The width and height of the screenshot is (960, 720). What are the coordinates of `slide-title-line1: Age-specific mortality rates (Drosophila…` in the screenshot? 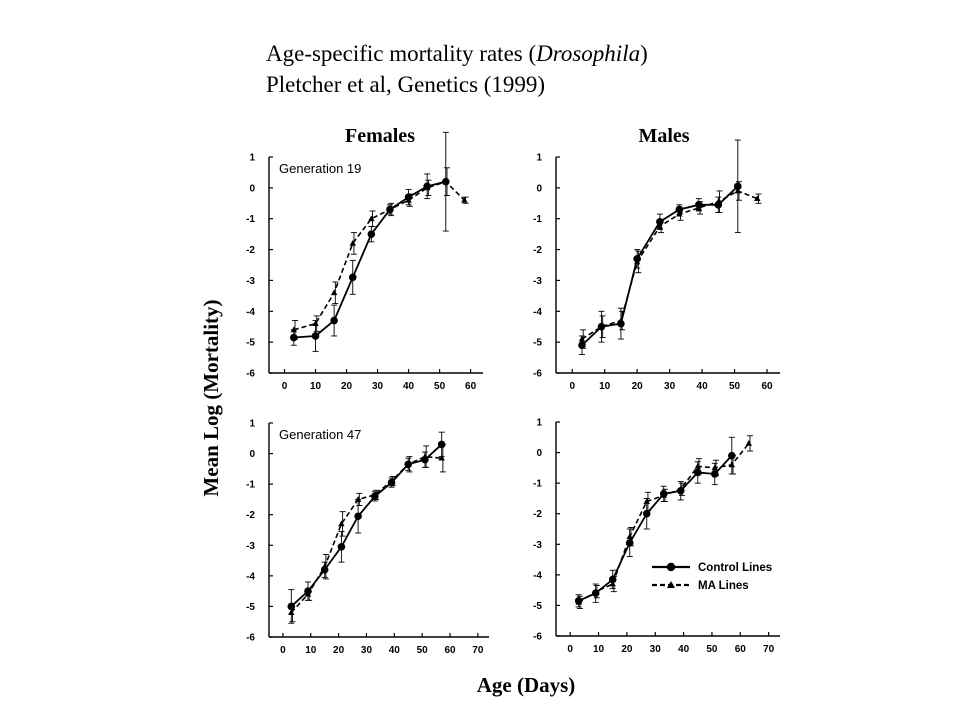 It's located at (457, 53).